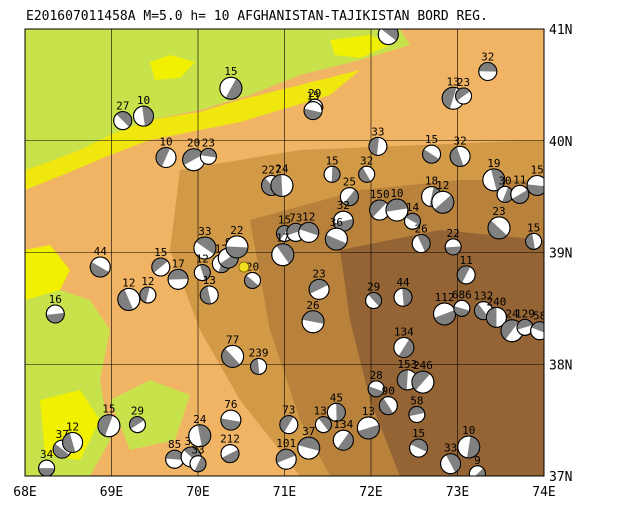  Describe the element at coordinates (122, 106) in the screenshot. I see `event-label: 27` at that location.